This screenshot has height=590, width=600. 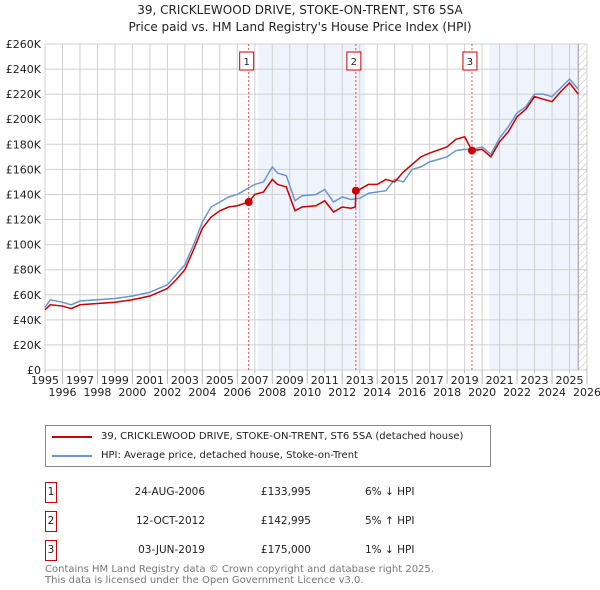 I want to click on y-tick-label: £200K, so click(x=24, y=119).